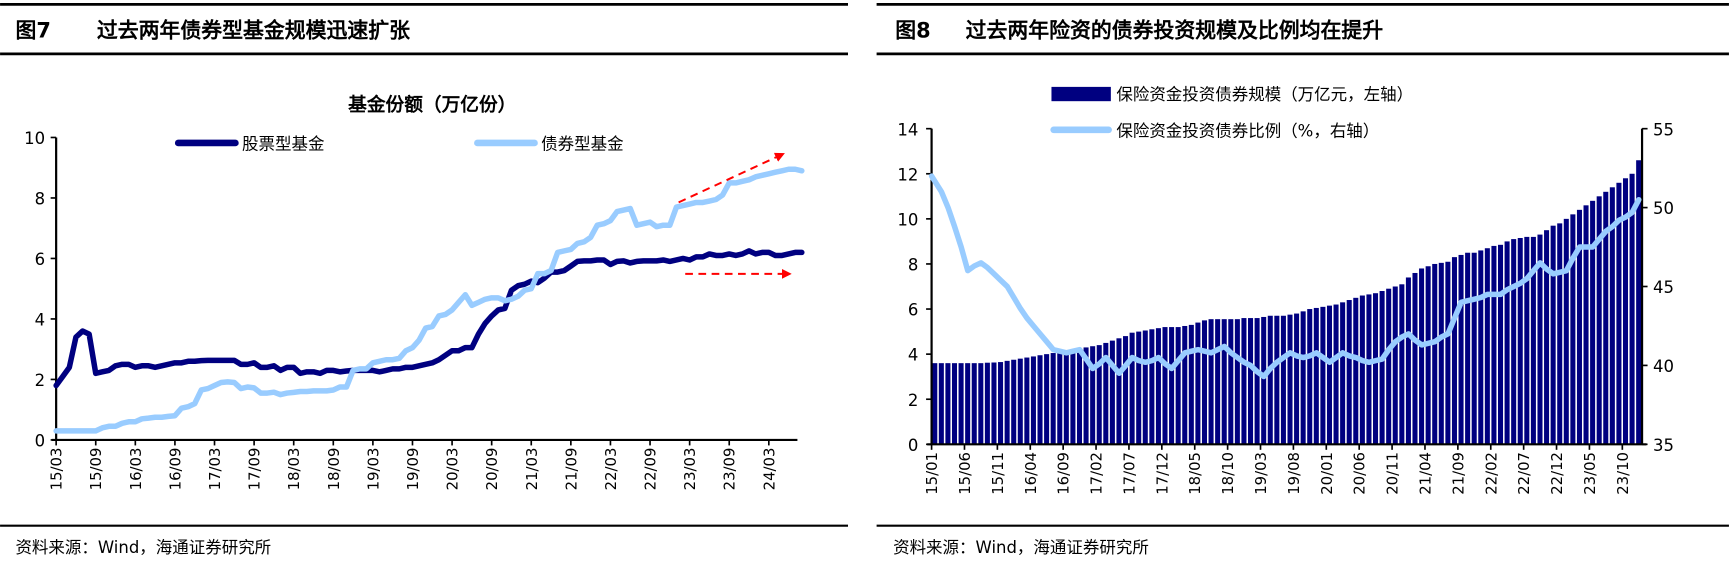  I want to click on y-left-tick-label: 4, so click(913, 355).